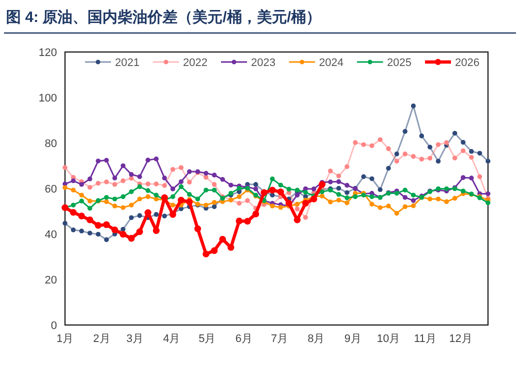 Image resolution: width=520 pixels, height=390 pixels. What do you see at coordinates (460, 339) in the screenshot?
I see `x-tick-label: 12月` at bounding box center [460, 339].